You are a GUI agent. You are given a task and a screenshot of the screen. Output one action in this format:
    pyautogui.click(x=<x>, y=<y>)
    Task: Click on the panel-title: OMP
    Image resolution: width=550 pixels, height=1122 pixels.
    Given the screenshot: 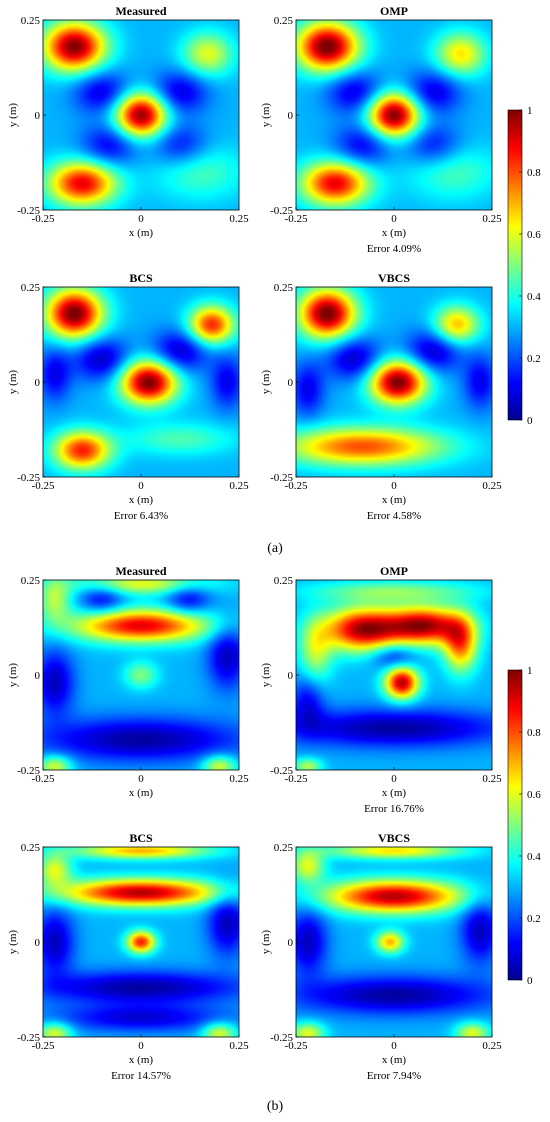 What is the action you would take?
    pyautogui.click(x=394, y=11)
    